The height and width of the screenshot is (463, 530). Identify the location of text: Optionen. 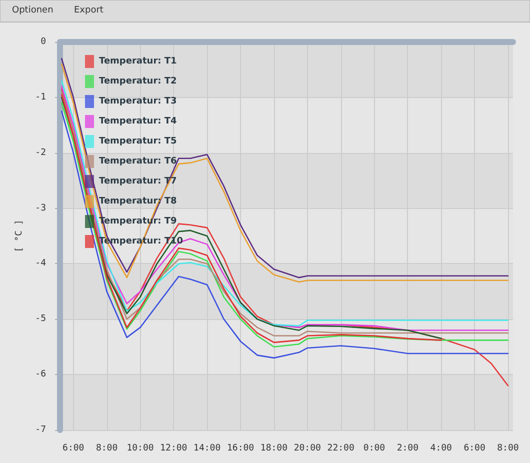
(33, 11).